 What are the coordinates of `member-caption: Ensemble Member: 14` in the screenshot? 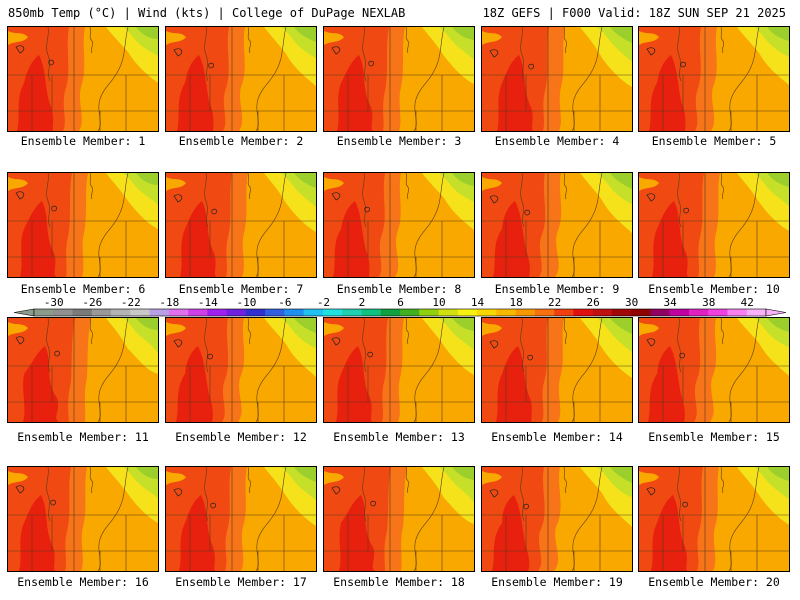 It's located at (557, 437).